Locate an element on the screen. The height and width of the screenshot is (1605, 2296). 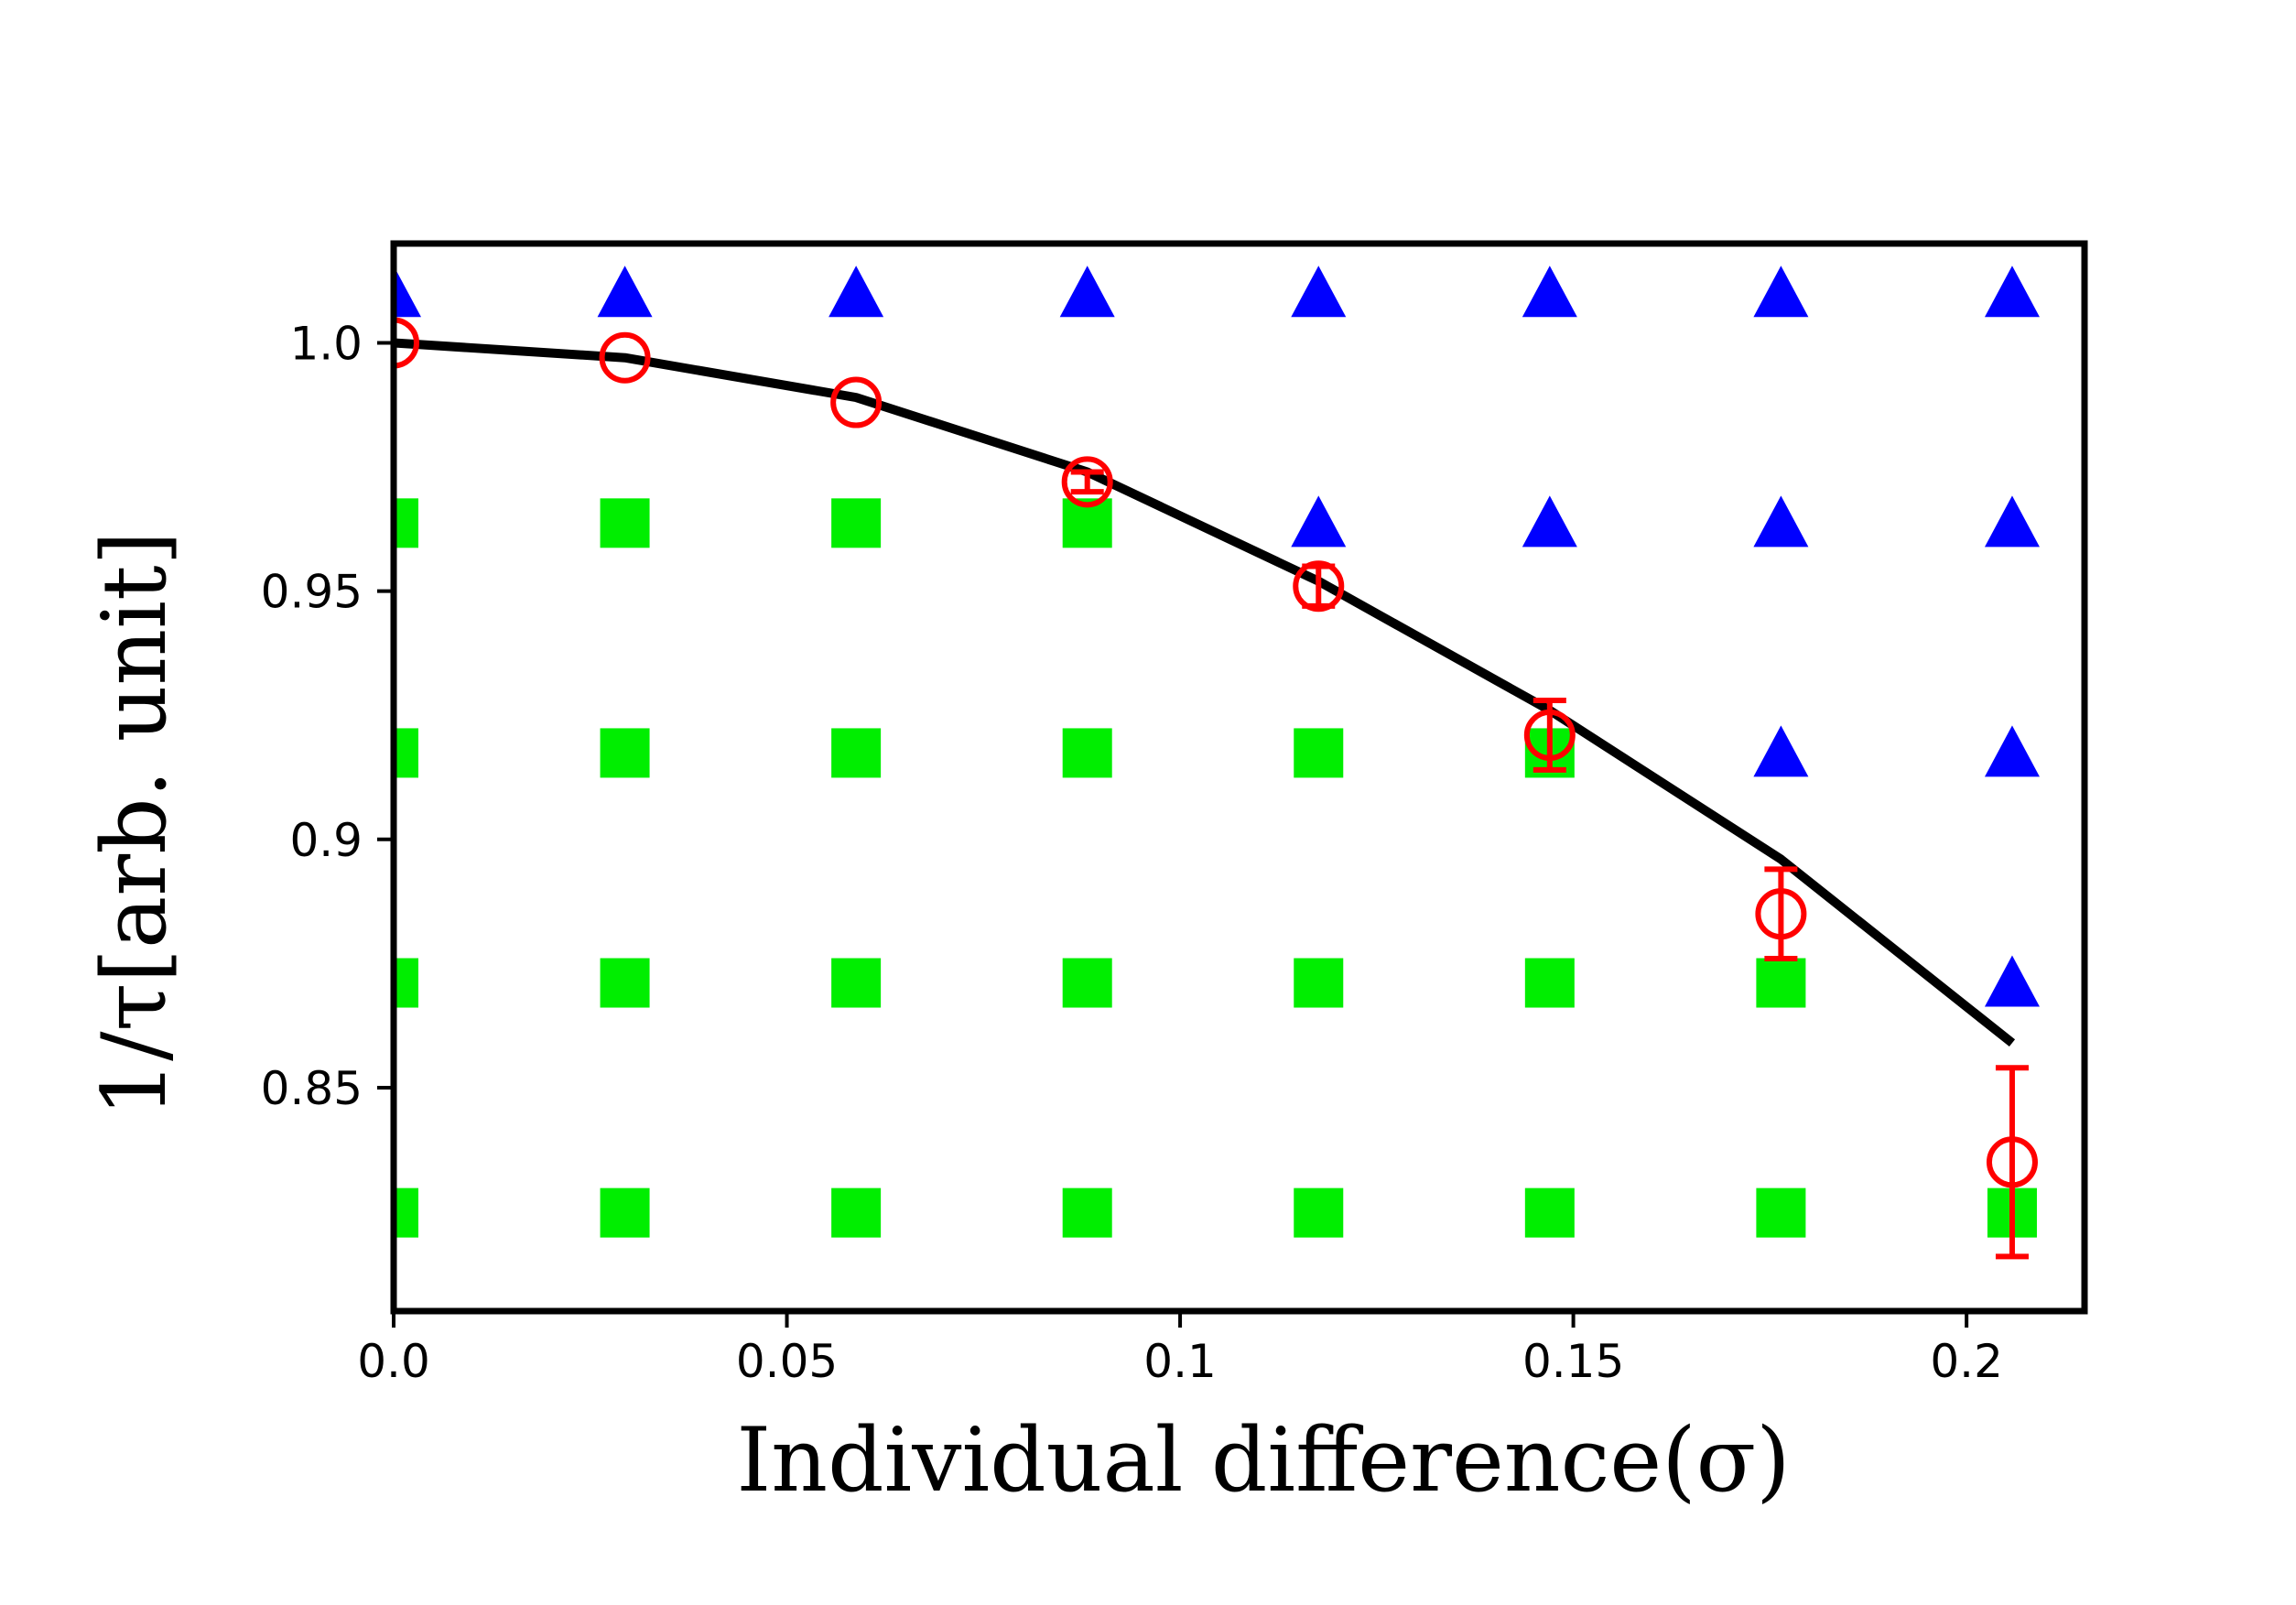
y-tick-label: 0.9 is located at coordinates (326, 840).